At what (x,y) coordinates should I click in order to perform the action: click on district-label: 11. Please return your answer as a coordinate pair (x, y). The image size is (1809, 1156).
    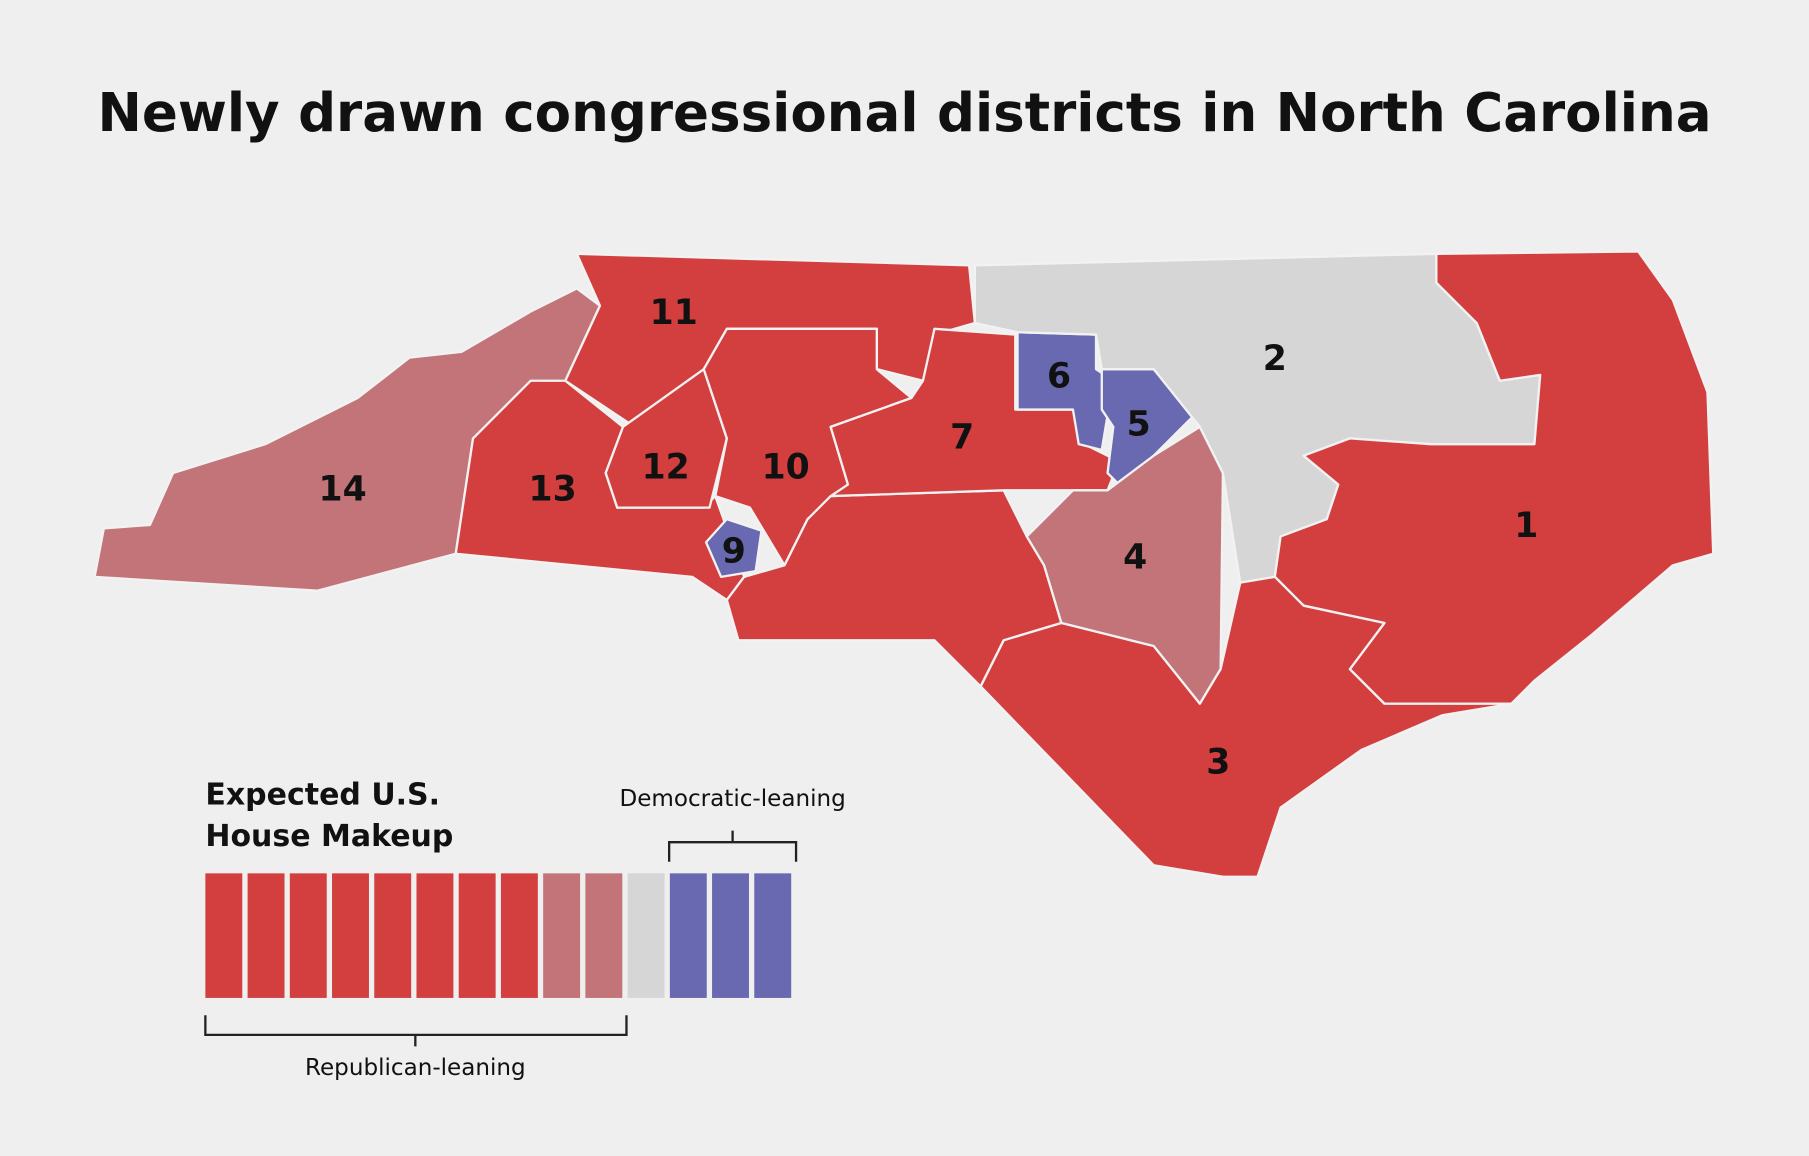
    Looking at the image, I should click on (674, 313).